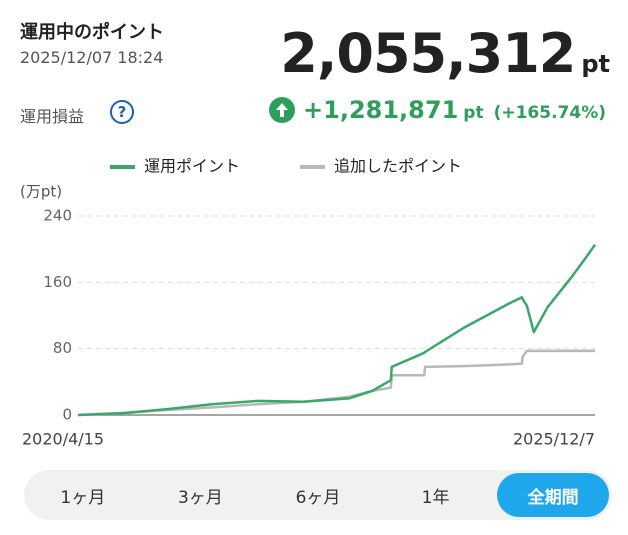 The image size is (628, 535). What do you see at coordinates (595, 64) in the screenshot?
I see `total-unit: pt` at bounding box center [595, 64].